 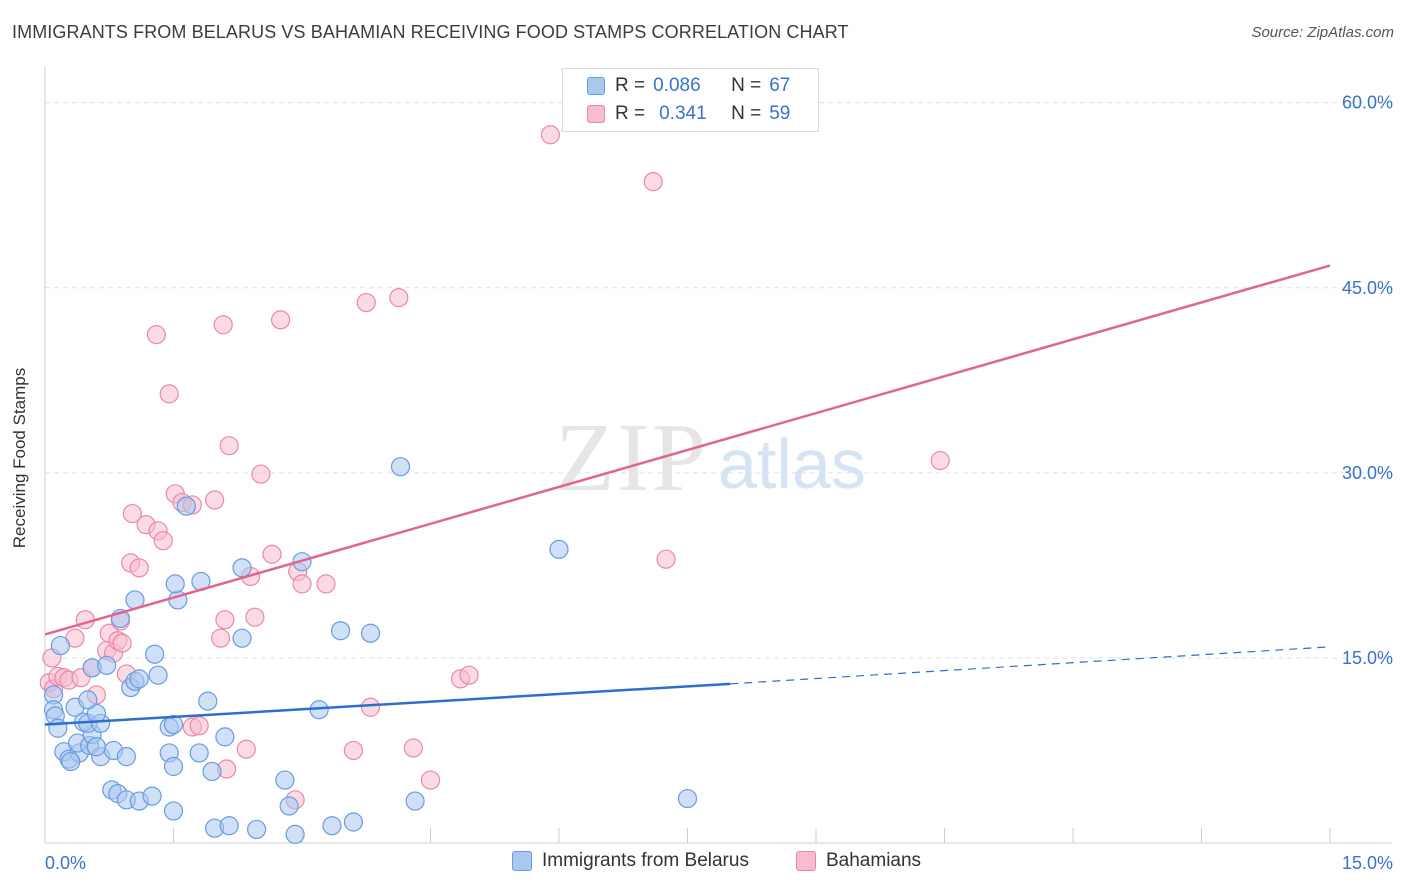 What do you see at coordinates (690, 100) in the screenshot?
I see `correlation-legend: R = 0.086 N = 67 R = 0.341 N = 59` at bounding box center [690, 100].